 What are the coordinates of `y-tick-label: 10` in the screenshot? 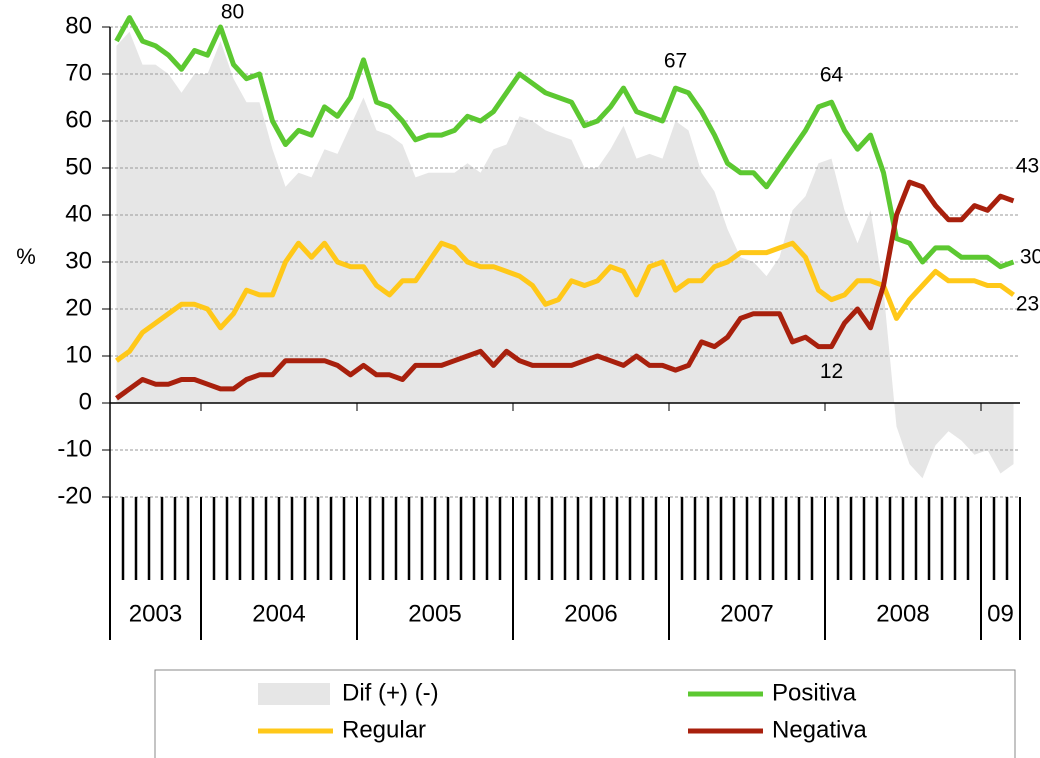 It's located at (78, 354).